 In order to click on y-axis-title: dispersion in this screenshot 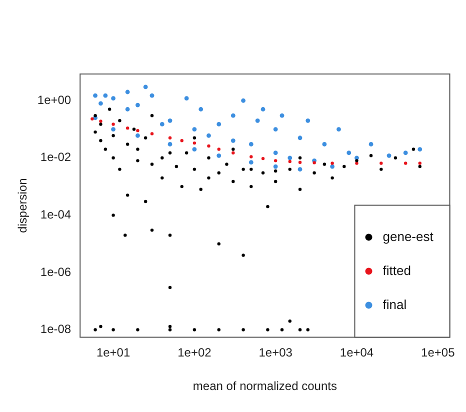, I will do `click(23, 205)`.